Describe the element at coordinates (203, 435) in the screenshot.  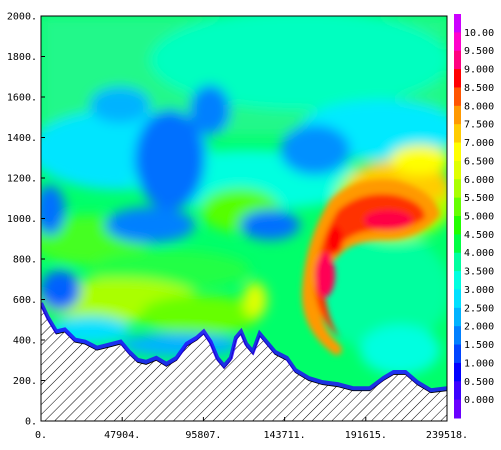
I see `x-tick-label: 95807.` at that location.